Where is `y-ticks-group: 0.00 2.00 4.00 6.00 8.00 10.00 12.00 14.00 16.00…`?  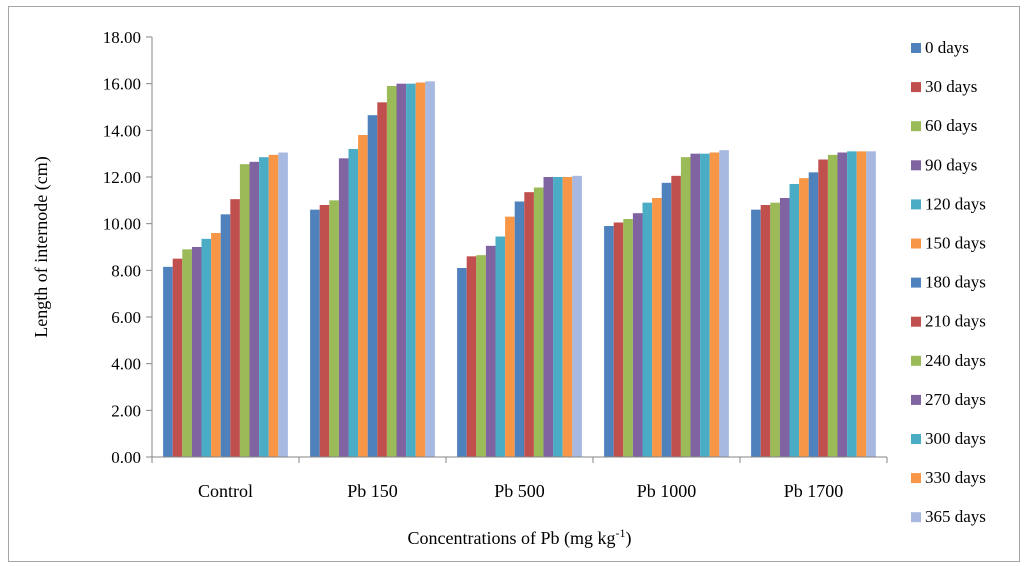
y-ticks-group: 0.00 2.00 4.00 6.00 8.00 10.00 12.00 14.00 16.00… is located at coordinates (127, 247).